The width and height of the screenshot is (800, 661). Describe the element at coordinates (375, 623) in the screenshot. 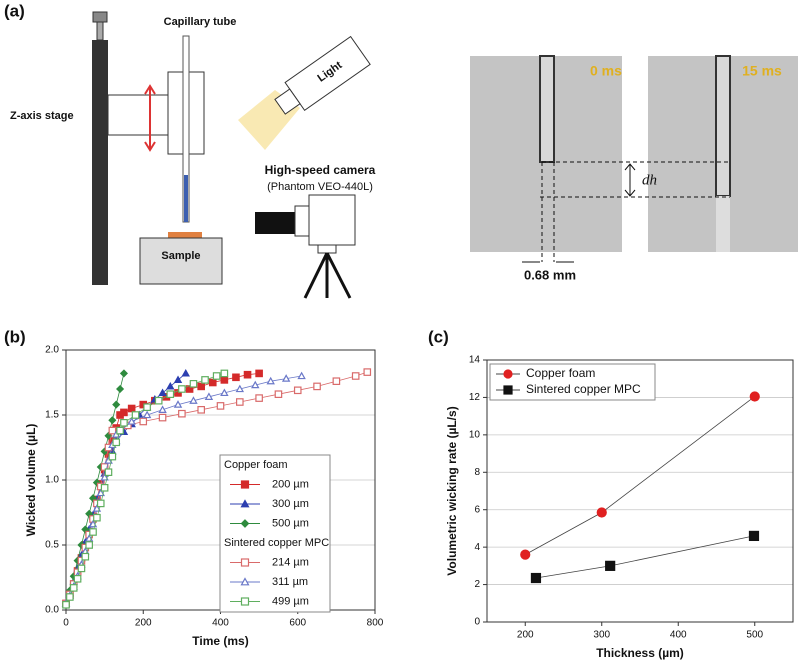

I see `x-tick-label: 800` at that location.